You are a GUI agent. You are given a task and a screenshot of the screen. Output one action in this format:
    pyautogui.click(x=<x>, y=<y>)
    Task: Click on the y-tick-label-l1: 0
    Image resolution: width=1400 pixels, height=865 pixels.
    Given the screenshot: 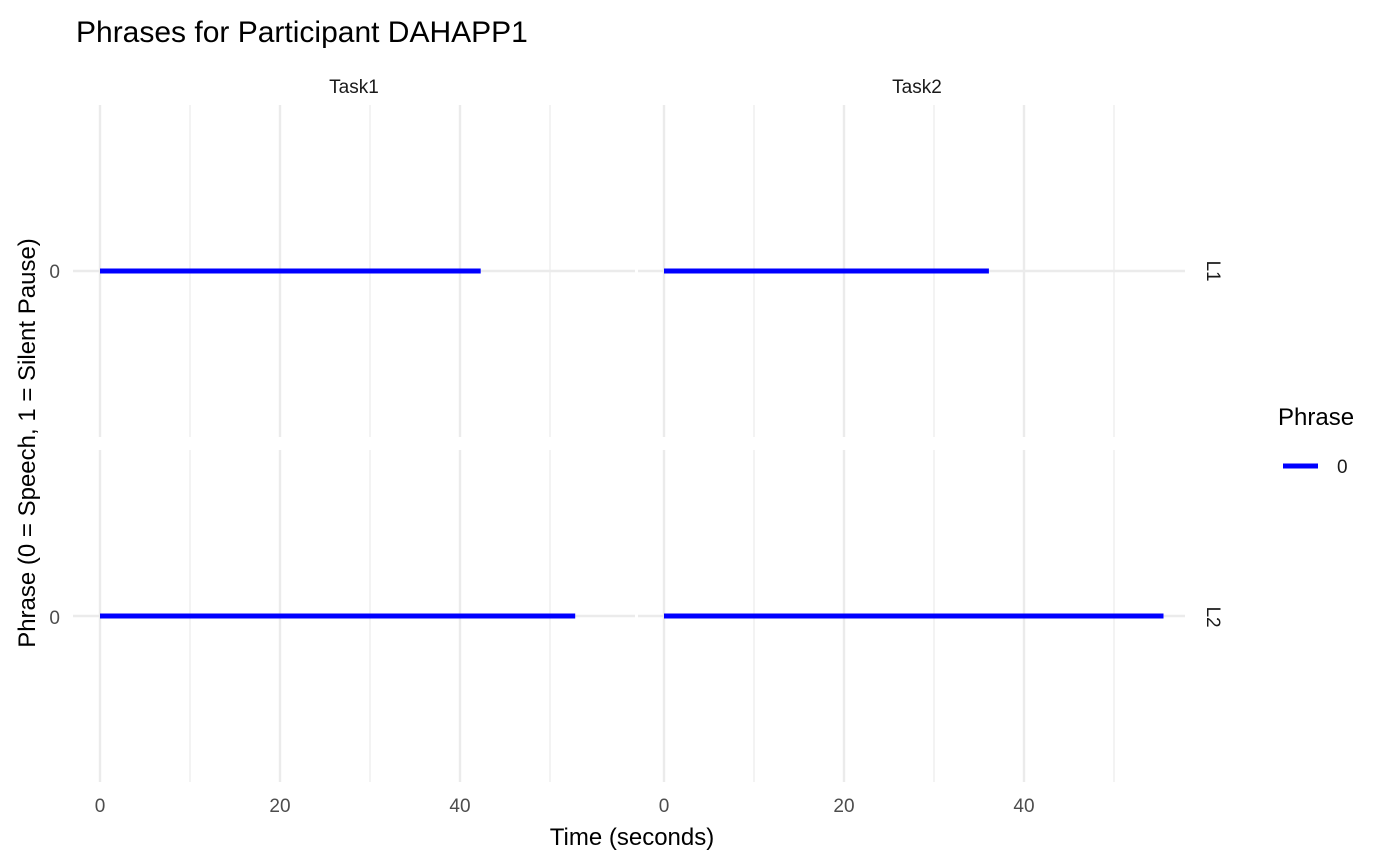 What is the action you would take?
    pyautogui.click(x=54, y=272)
    